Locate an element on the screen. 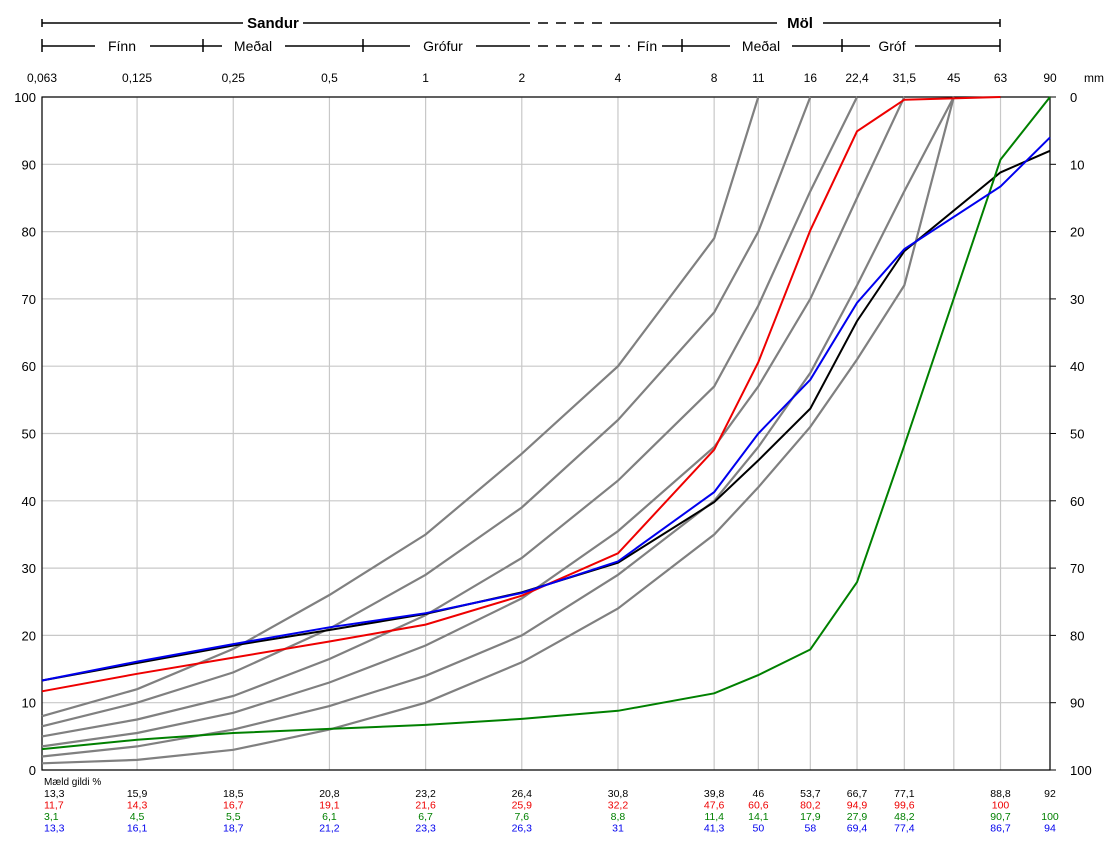  data-label: 15,9 is located at coordinates (137, 794).